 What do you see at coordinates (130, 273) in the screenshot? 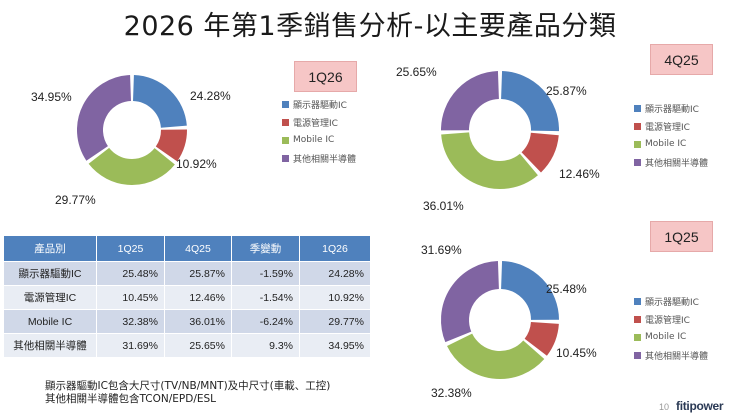
I see `table-cell: 25.48%` at bounding box center [130, 273].